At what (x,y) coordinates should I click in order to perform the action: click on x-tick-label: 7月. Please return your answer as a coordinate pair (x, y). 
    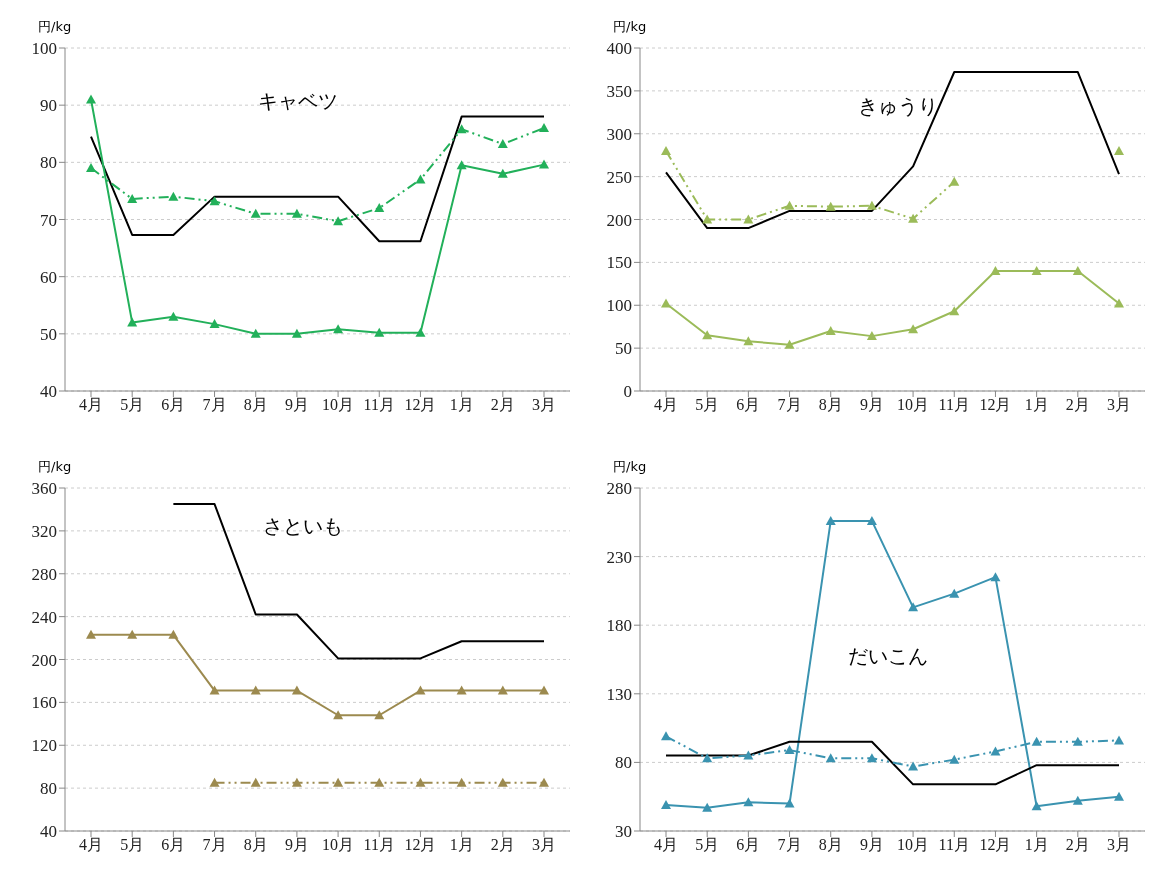
    Looking at the image, I should click on (789, 405).